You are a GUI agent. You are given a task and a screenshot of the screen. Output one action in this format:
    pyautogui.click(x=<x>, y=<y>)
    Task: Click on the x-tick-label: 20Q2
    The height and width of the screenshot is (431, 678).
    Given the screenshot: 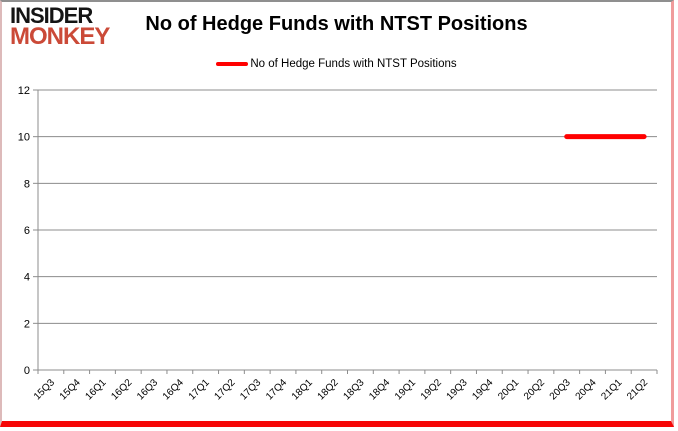 What is the action you would take?
    pyautogui.click(x=534, y=389)
    